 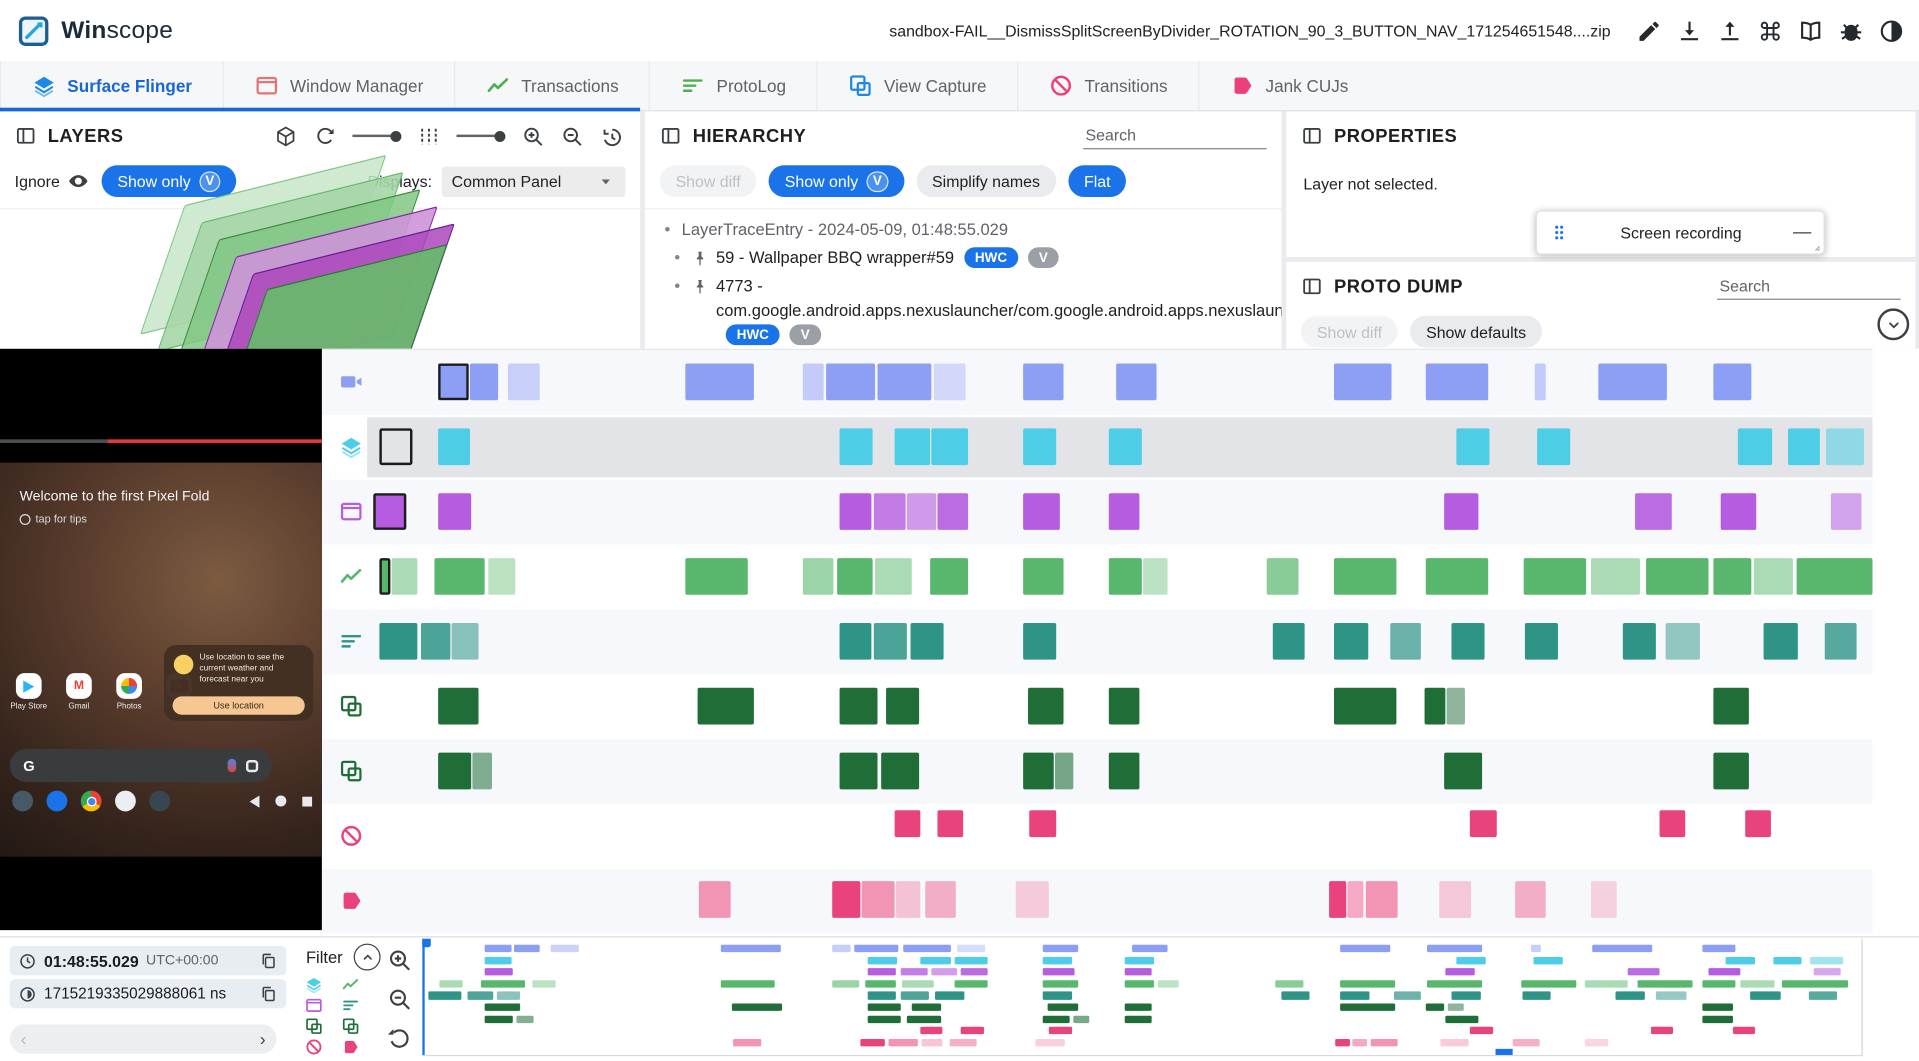 I want to click on camera-icon, so click(x=125, y=801).